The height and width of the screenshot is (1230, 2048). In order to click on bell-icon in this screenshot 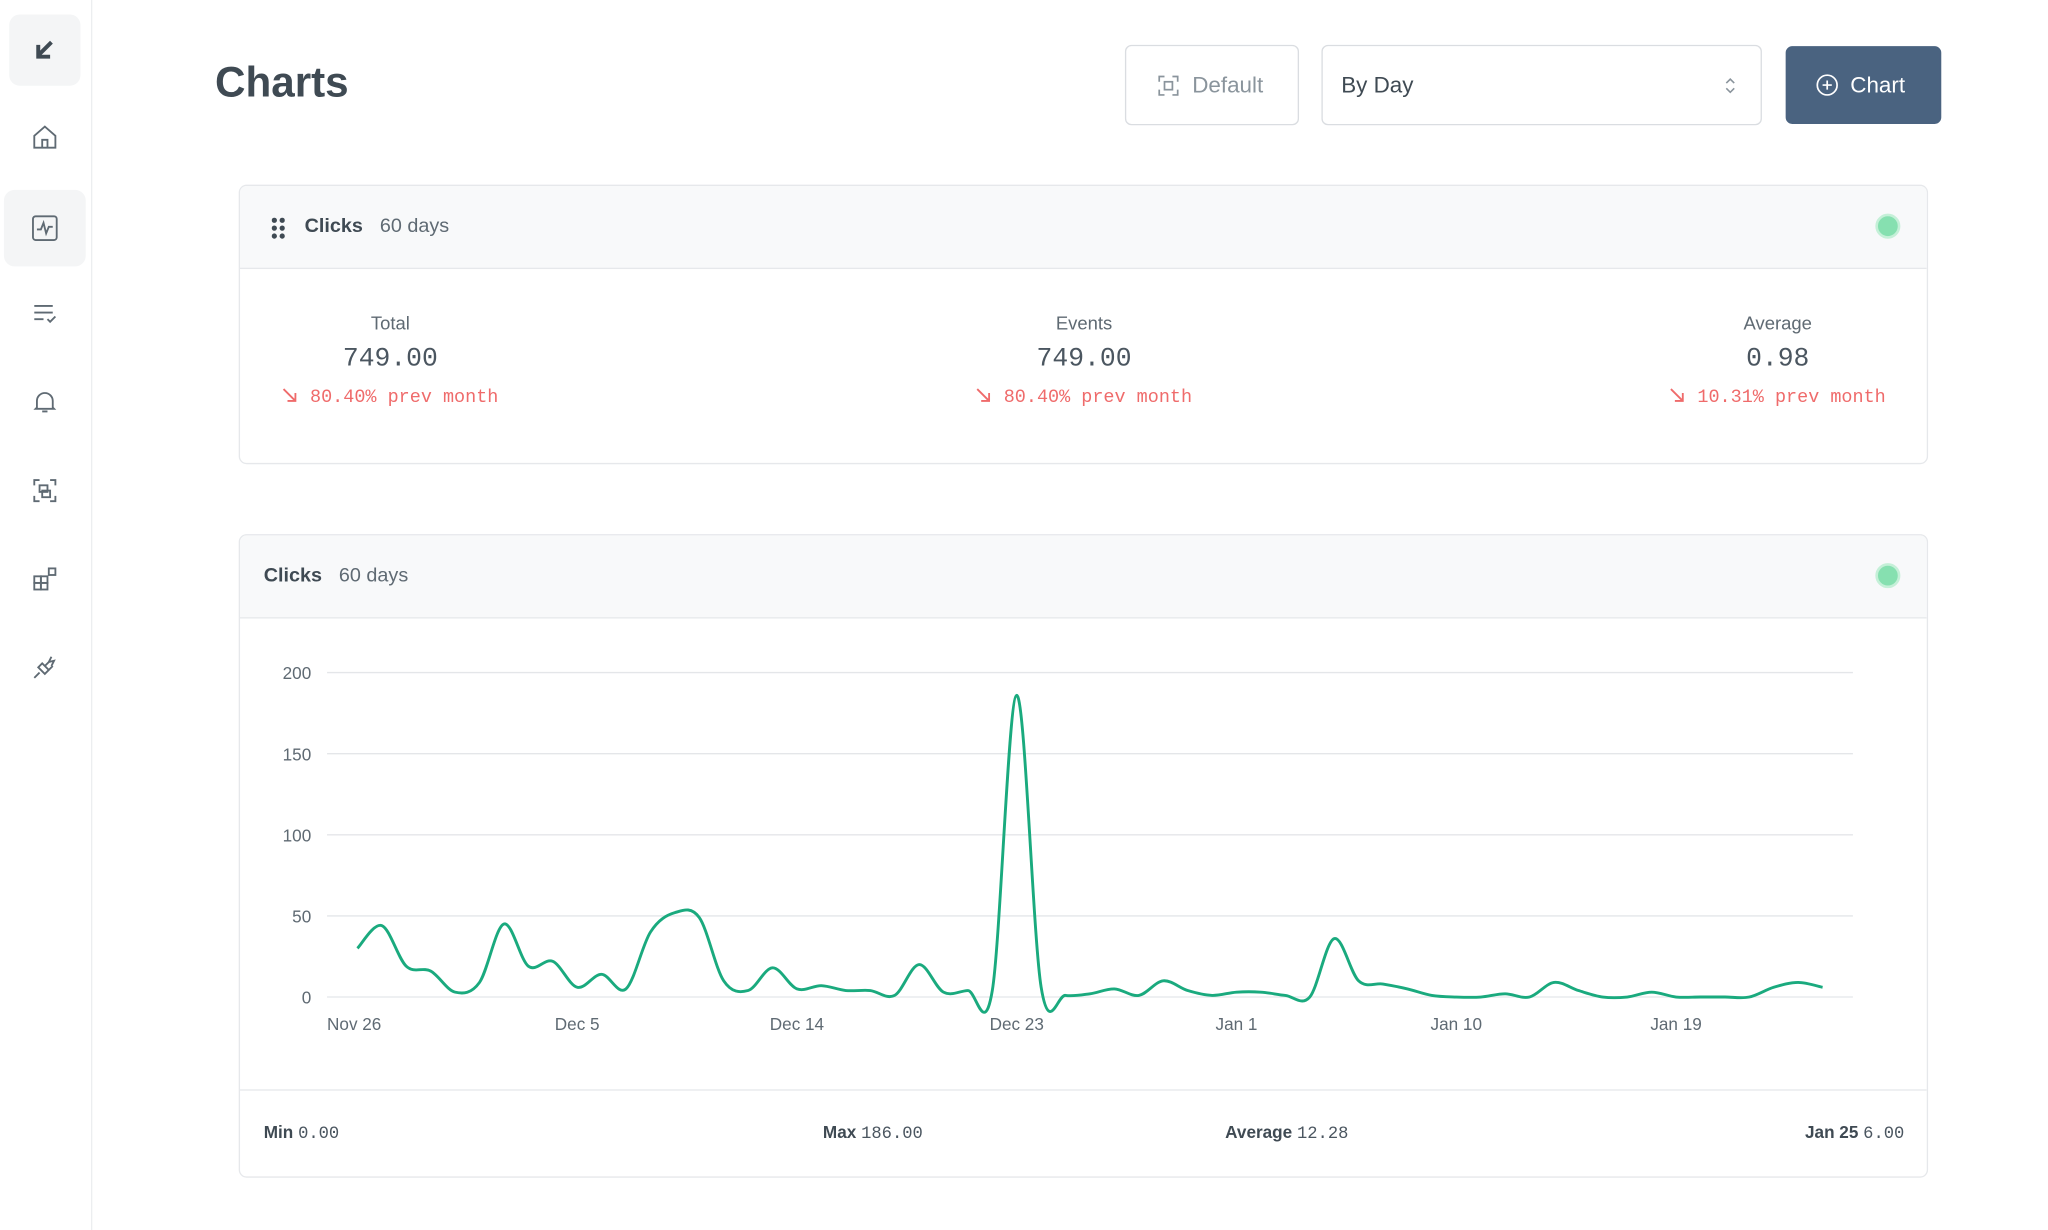, I will do `click(44, 402)`.